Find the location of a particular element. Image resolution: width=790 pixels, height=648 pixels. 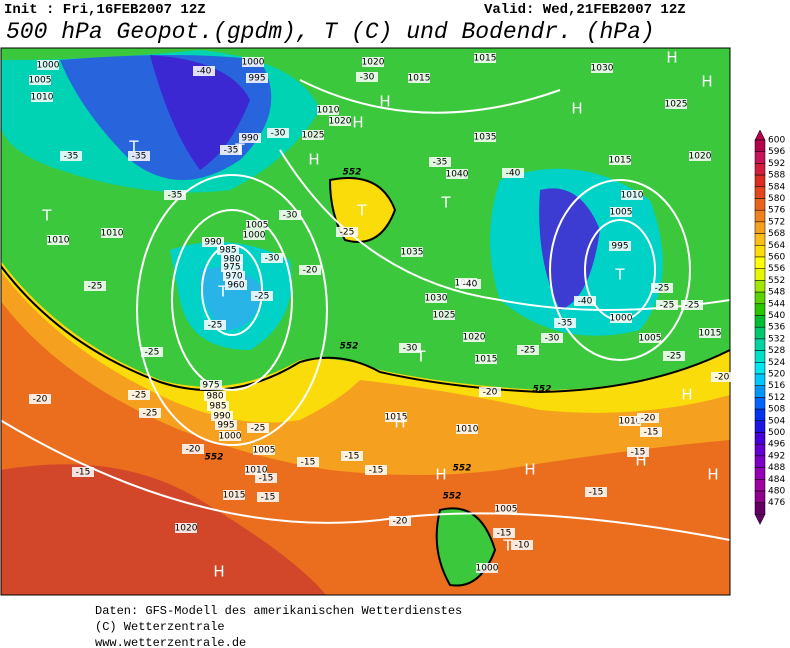

colorbar-label: 476 is located at coordinates (776, 503).